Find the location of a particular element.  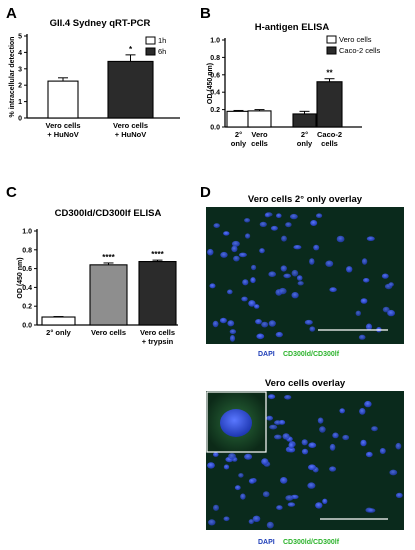

y-tick-label: 0.2 is located at coordinates (27, 307).